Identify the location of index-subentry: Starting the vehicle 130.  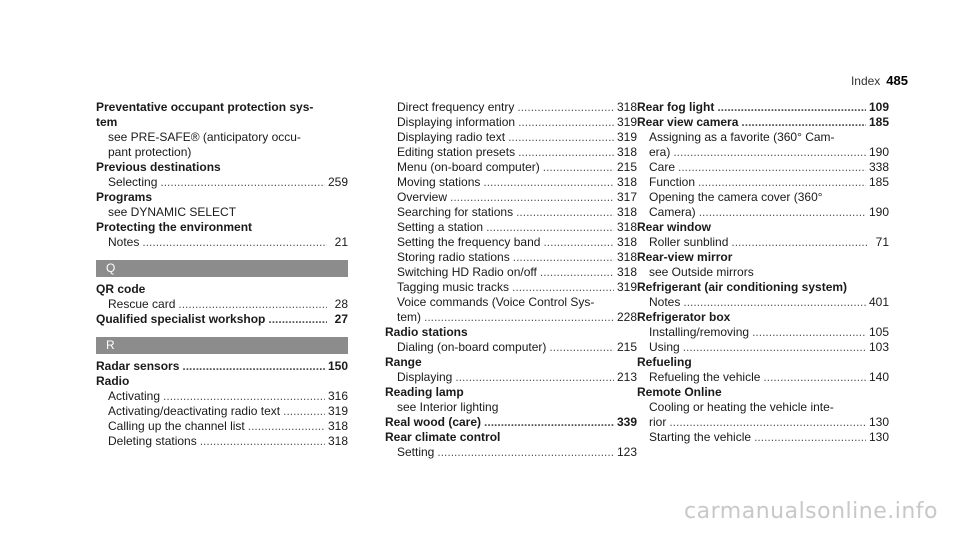
(763, 437).